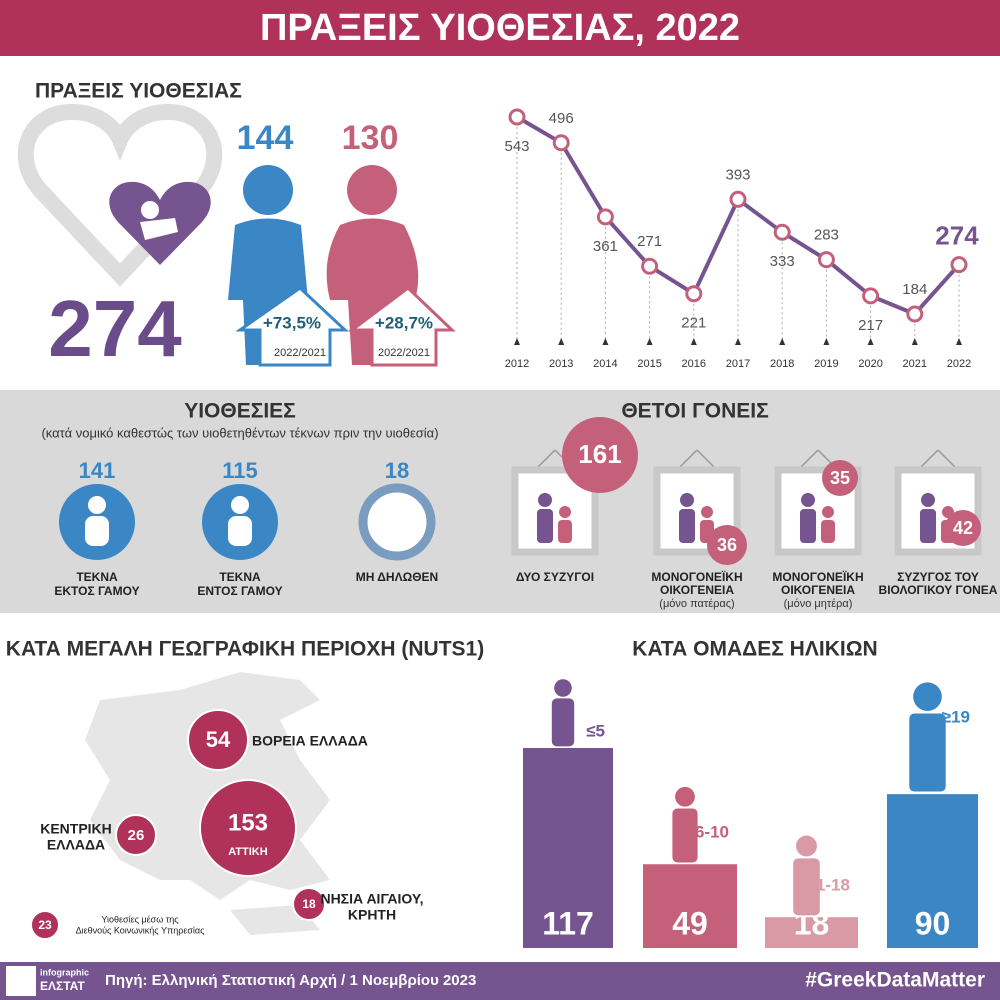  I want to click on data-label: 496, so click(561, 118).